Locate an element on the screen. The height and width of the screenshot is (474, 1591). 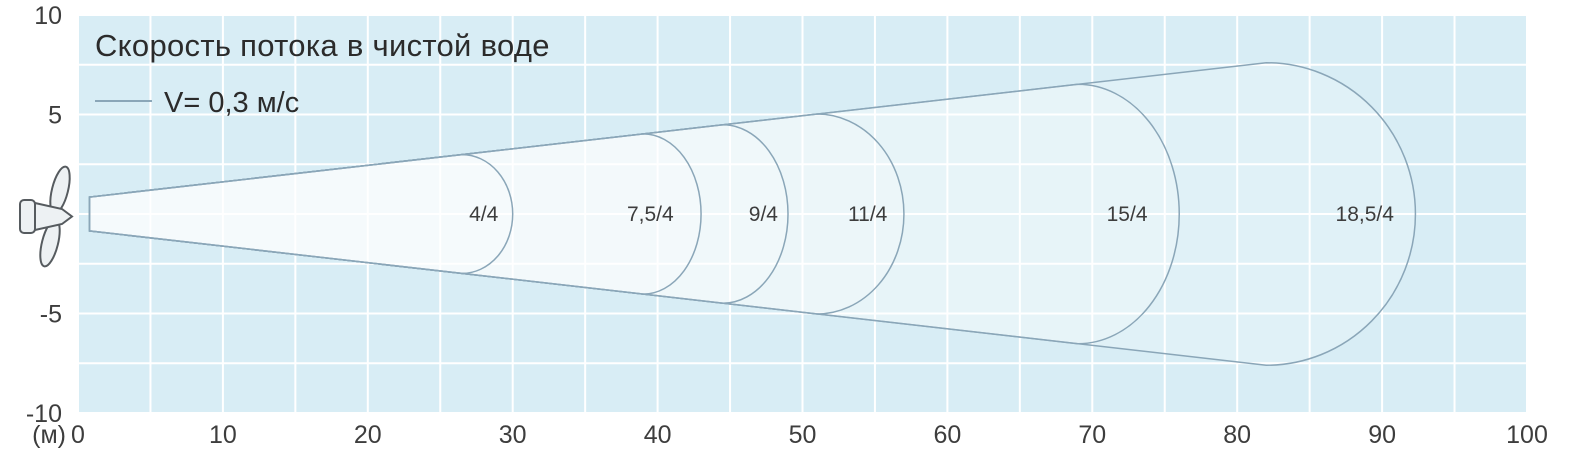
x-tick-label: 60 is located at coordinates (947, 435).